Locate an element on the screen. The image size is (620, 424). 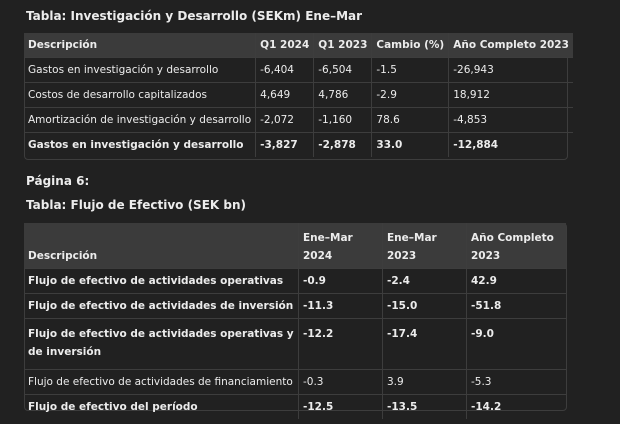
column-header: Q1 2023 is located at coordinates (342, 45).